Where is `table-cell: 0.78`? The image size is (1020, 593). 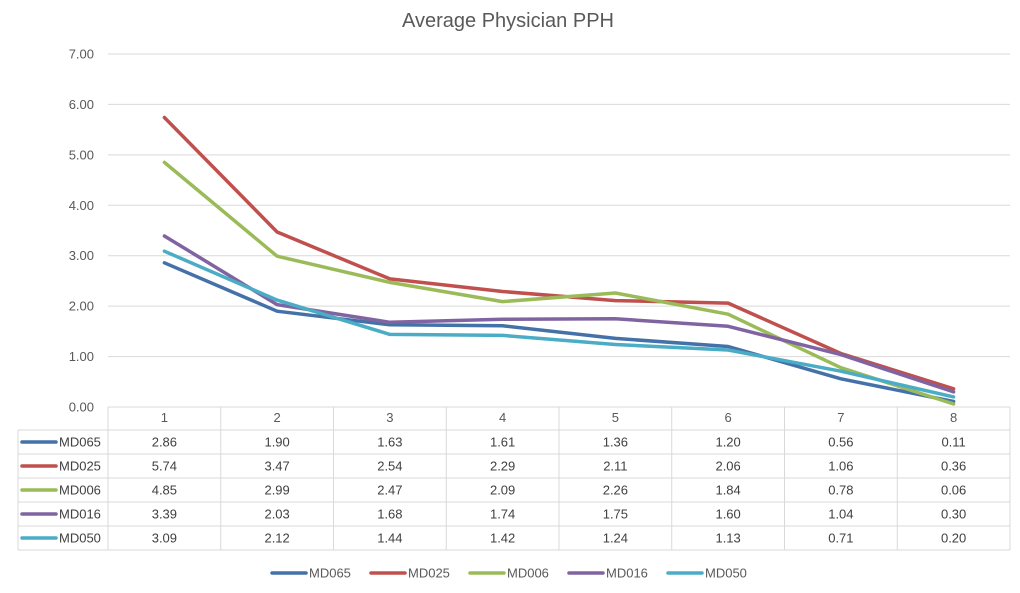 table-cell: 0.78 is located at coordinates (840, 490).